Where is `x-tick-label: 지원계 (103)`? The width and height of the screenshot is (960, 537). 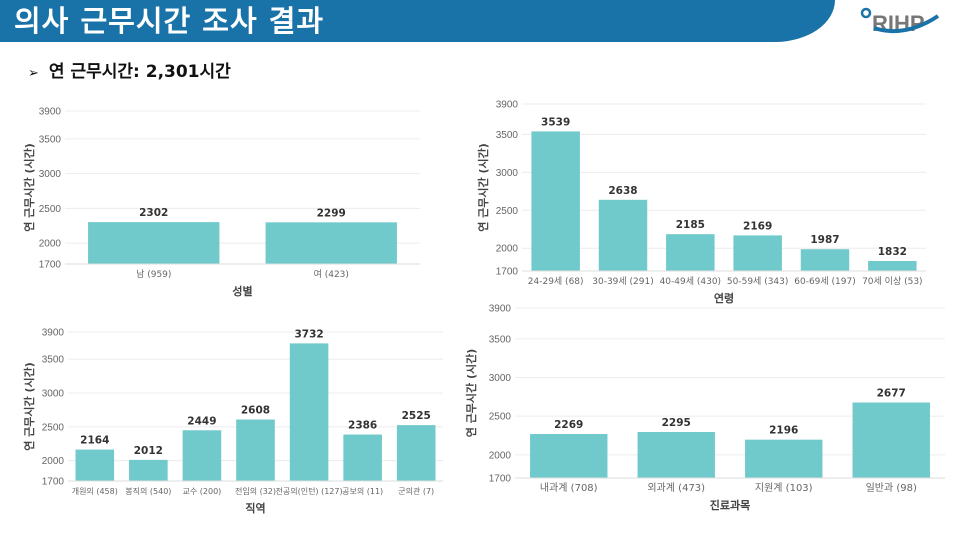
x-tick-label: 지원계 (103) is located at coordinates (784, 488).